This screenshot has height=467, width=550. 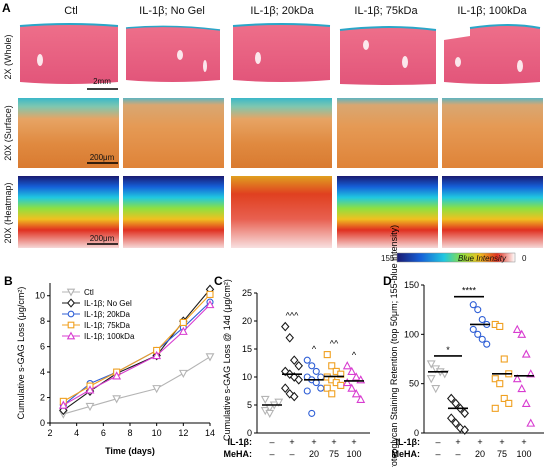 I want to click on heatmap-ctl, so click(x=68, y=212).